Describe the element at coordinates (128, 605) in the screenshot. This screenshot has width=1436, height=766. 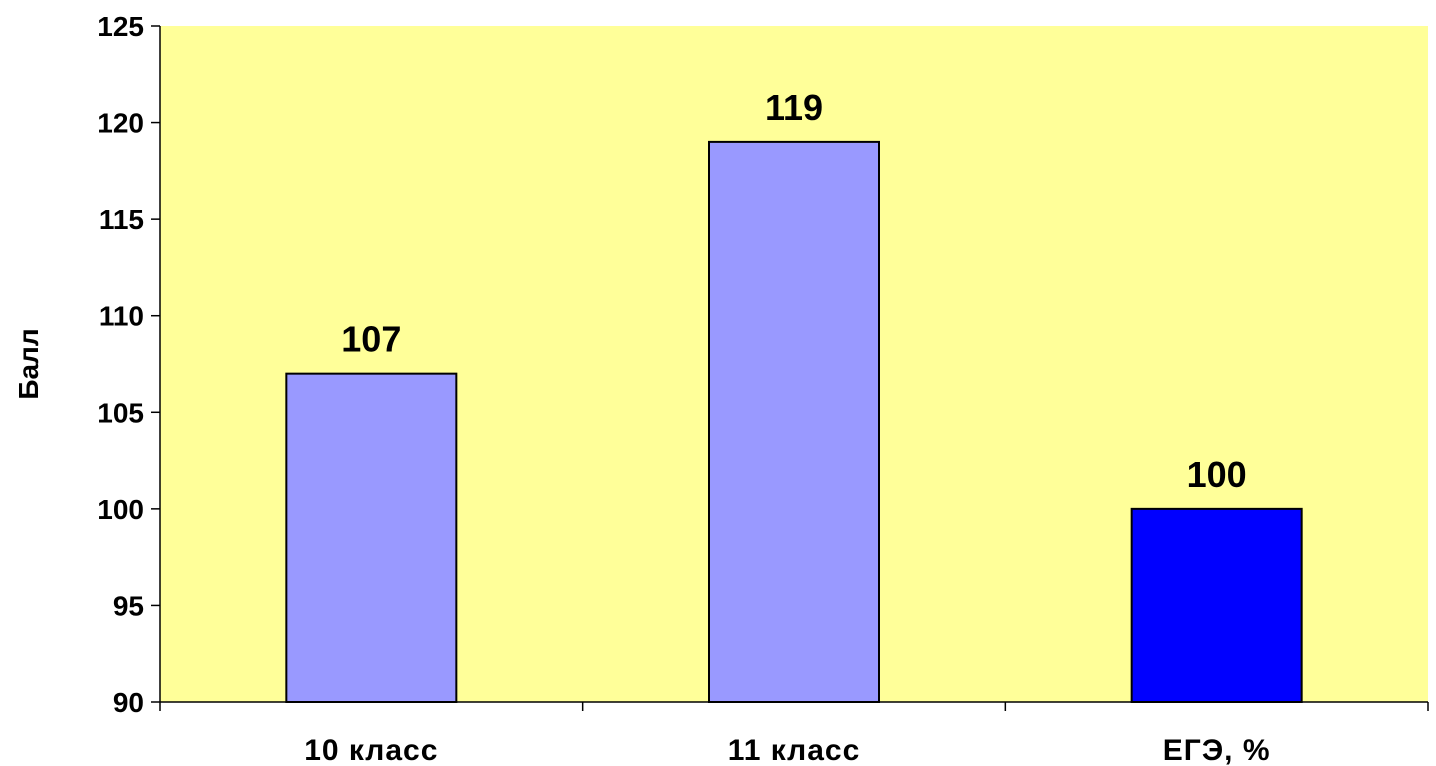
I see `y-tick-label: 95` at that location.